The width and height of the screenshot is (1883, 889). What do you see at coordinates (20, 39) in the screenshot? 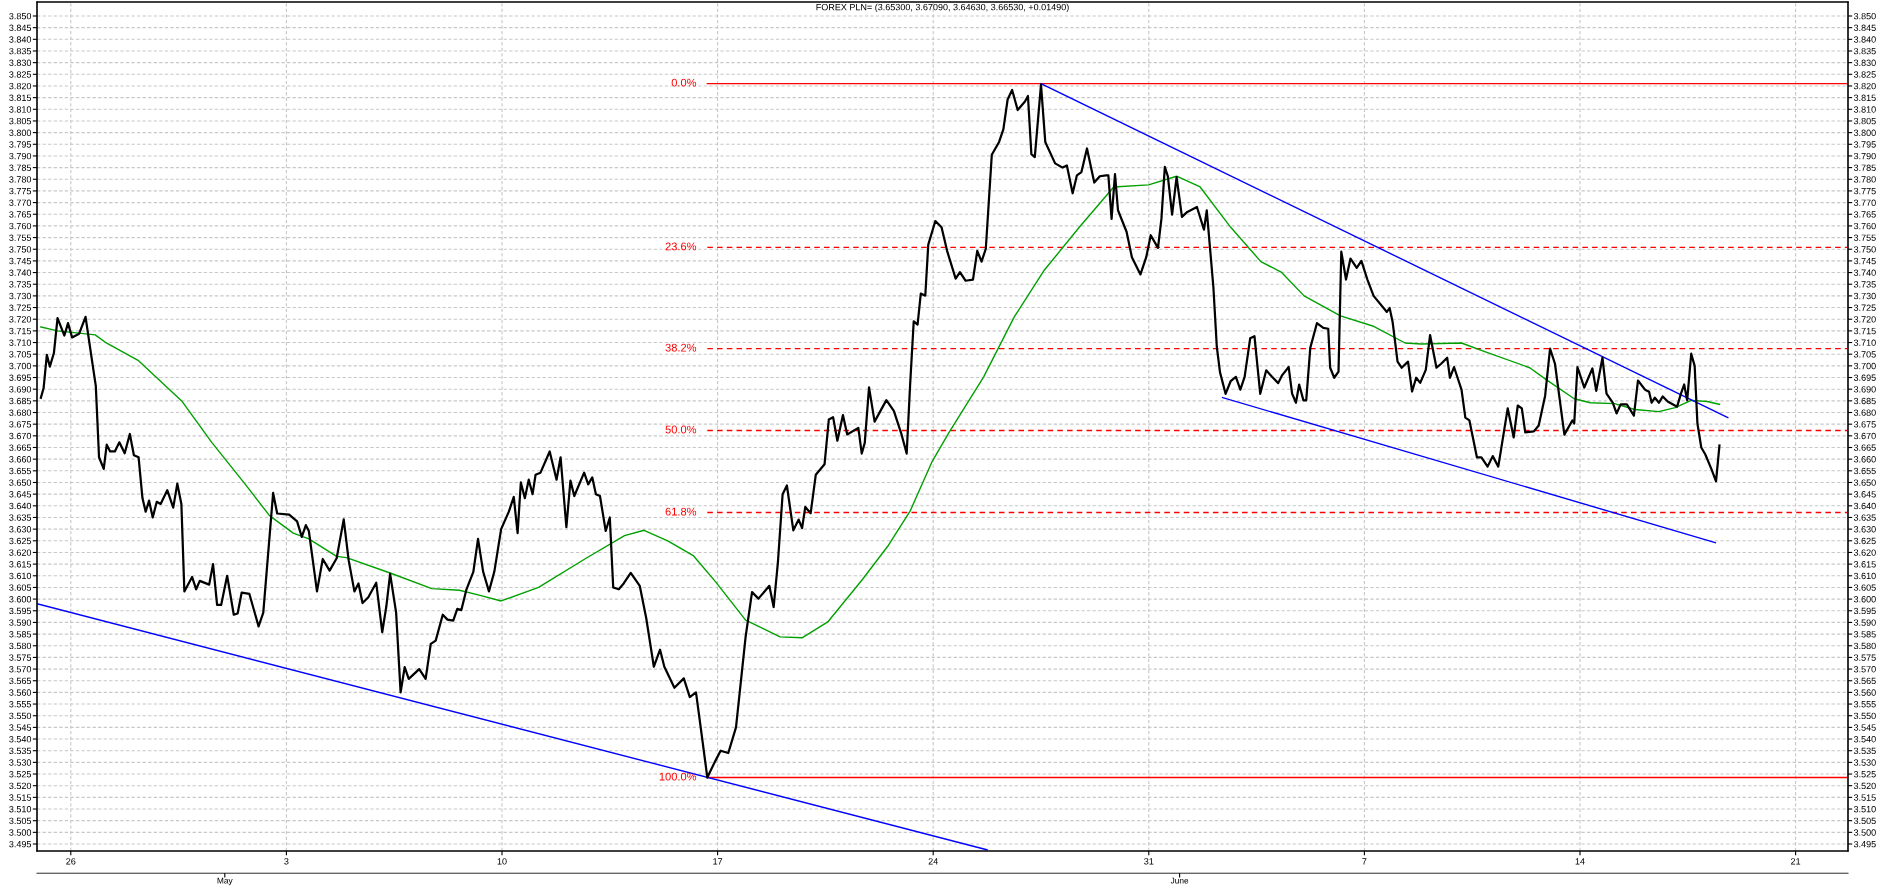
I see `y-tick-label: 3.840` at bounding box center [20, 39].